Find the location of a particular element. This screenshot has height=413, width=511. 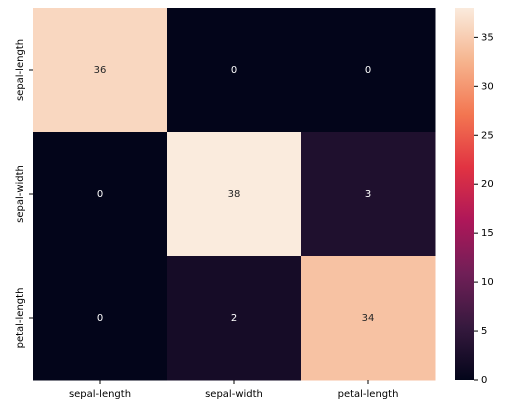

colorbar-tick-label: 30 is located at coordinates (487, 86).